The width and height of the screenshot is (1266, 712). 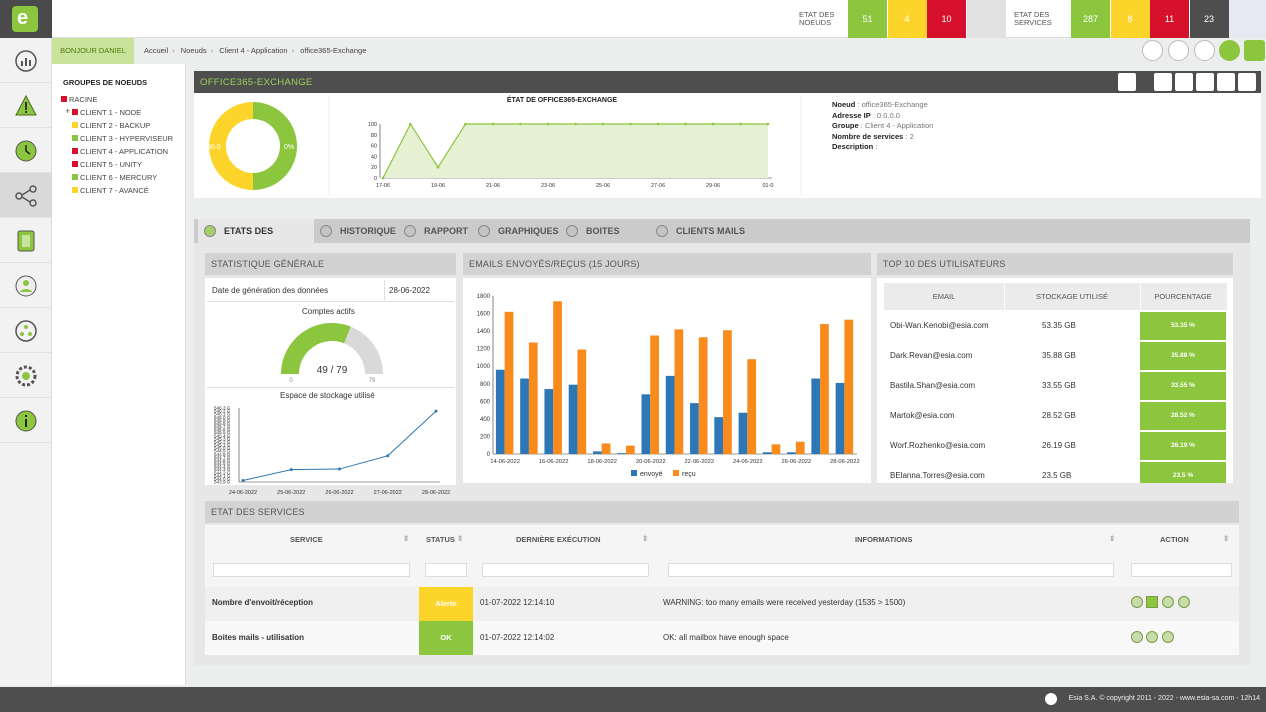 I want to click on filter-service-input, so click(x=311, y=570).